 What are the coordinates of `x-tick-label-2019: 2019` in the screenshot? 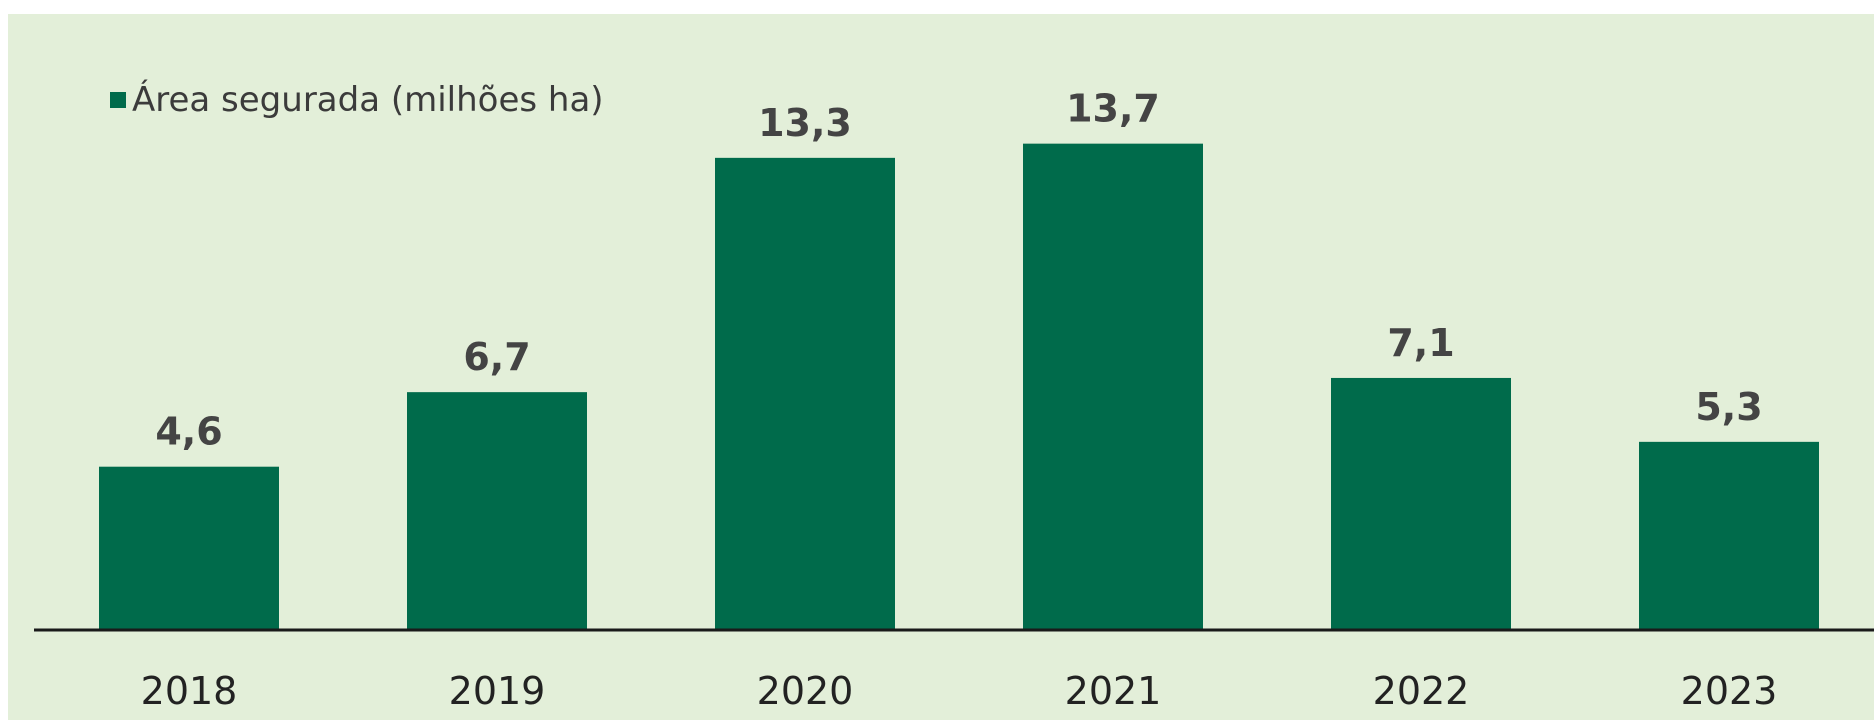 It's located at (497, 691).